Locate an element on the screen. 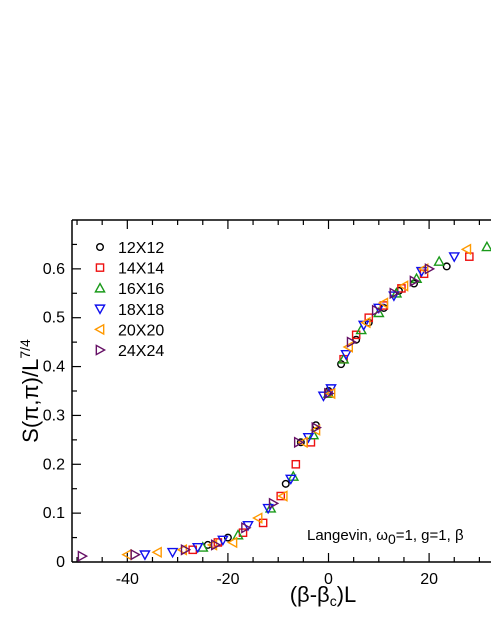 The width and height of the screenshot is (491, 635). legend-entry: 16X16 is located at coordinates (129, 289).